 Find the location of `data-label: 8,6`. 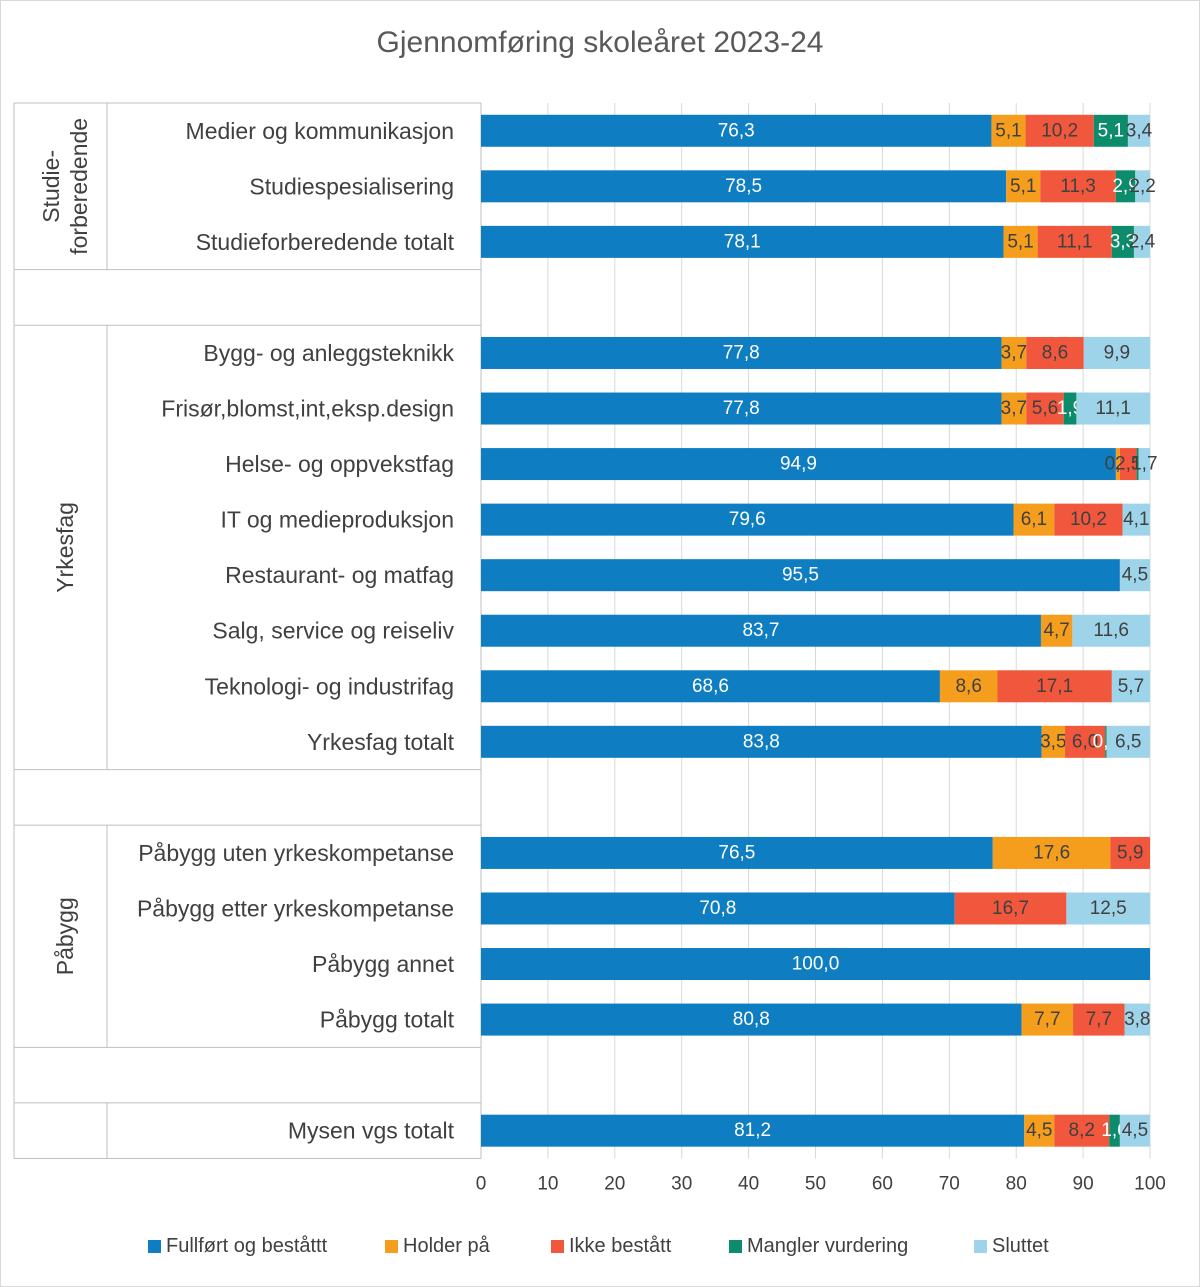

data-label: 8,6 is located at coordinates (1055, 352).